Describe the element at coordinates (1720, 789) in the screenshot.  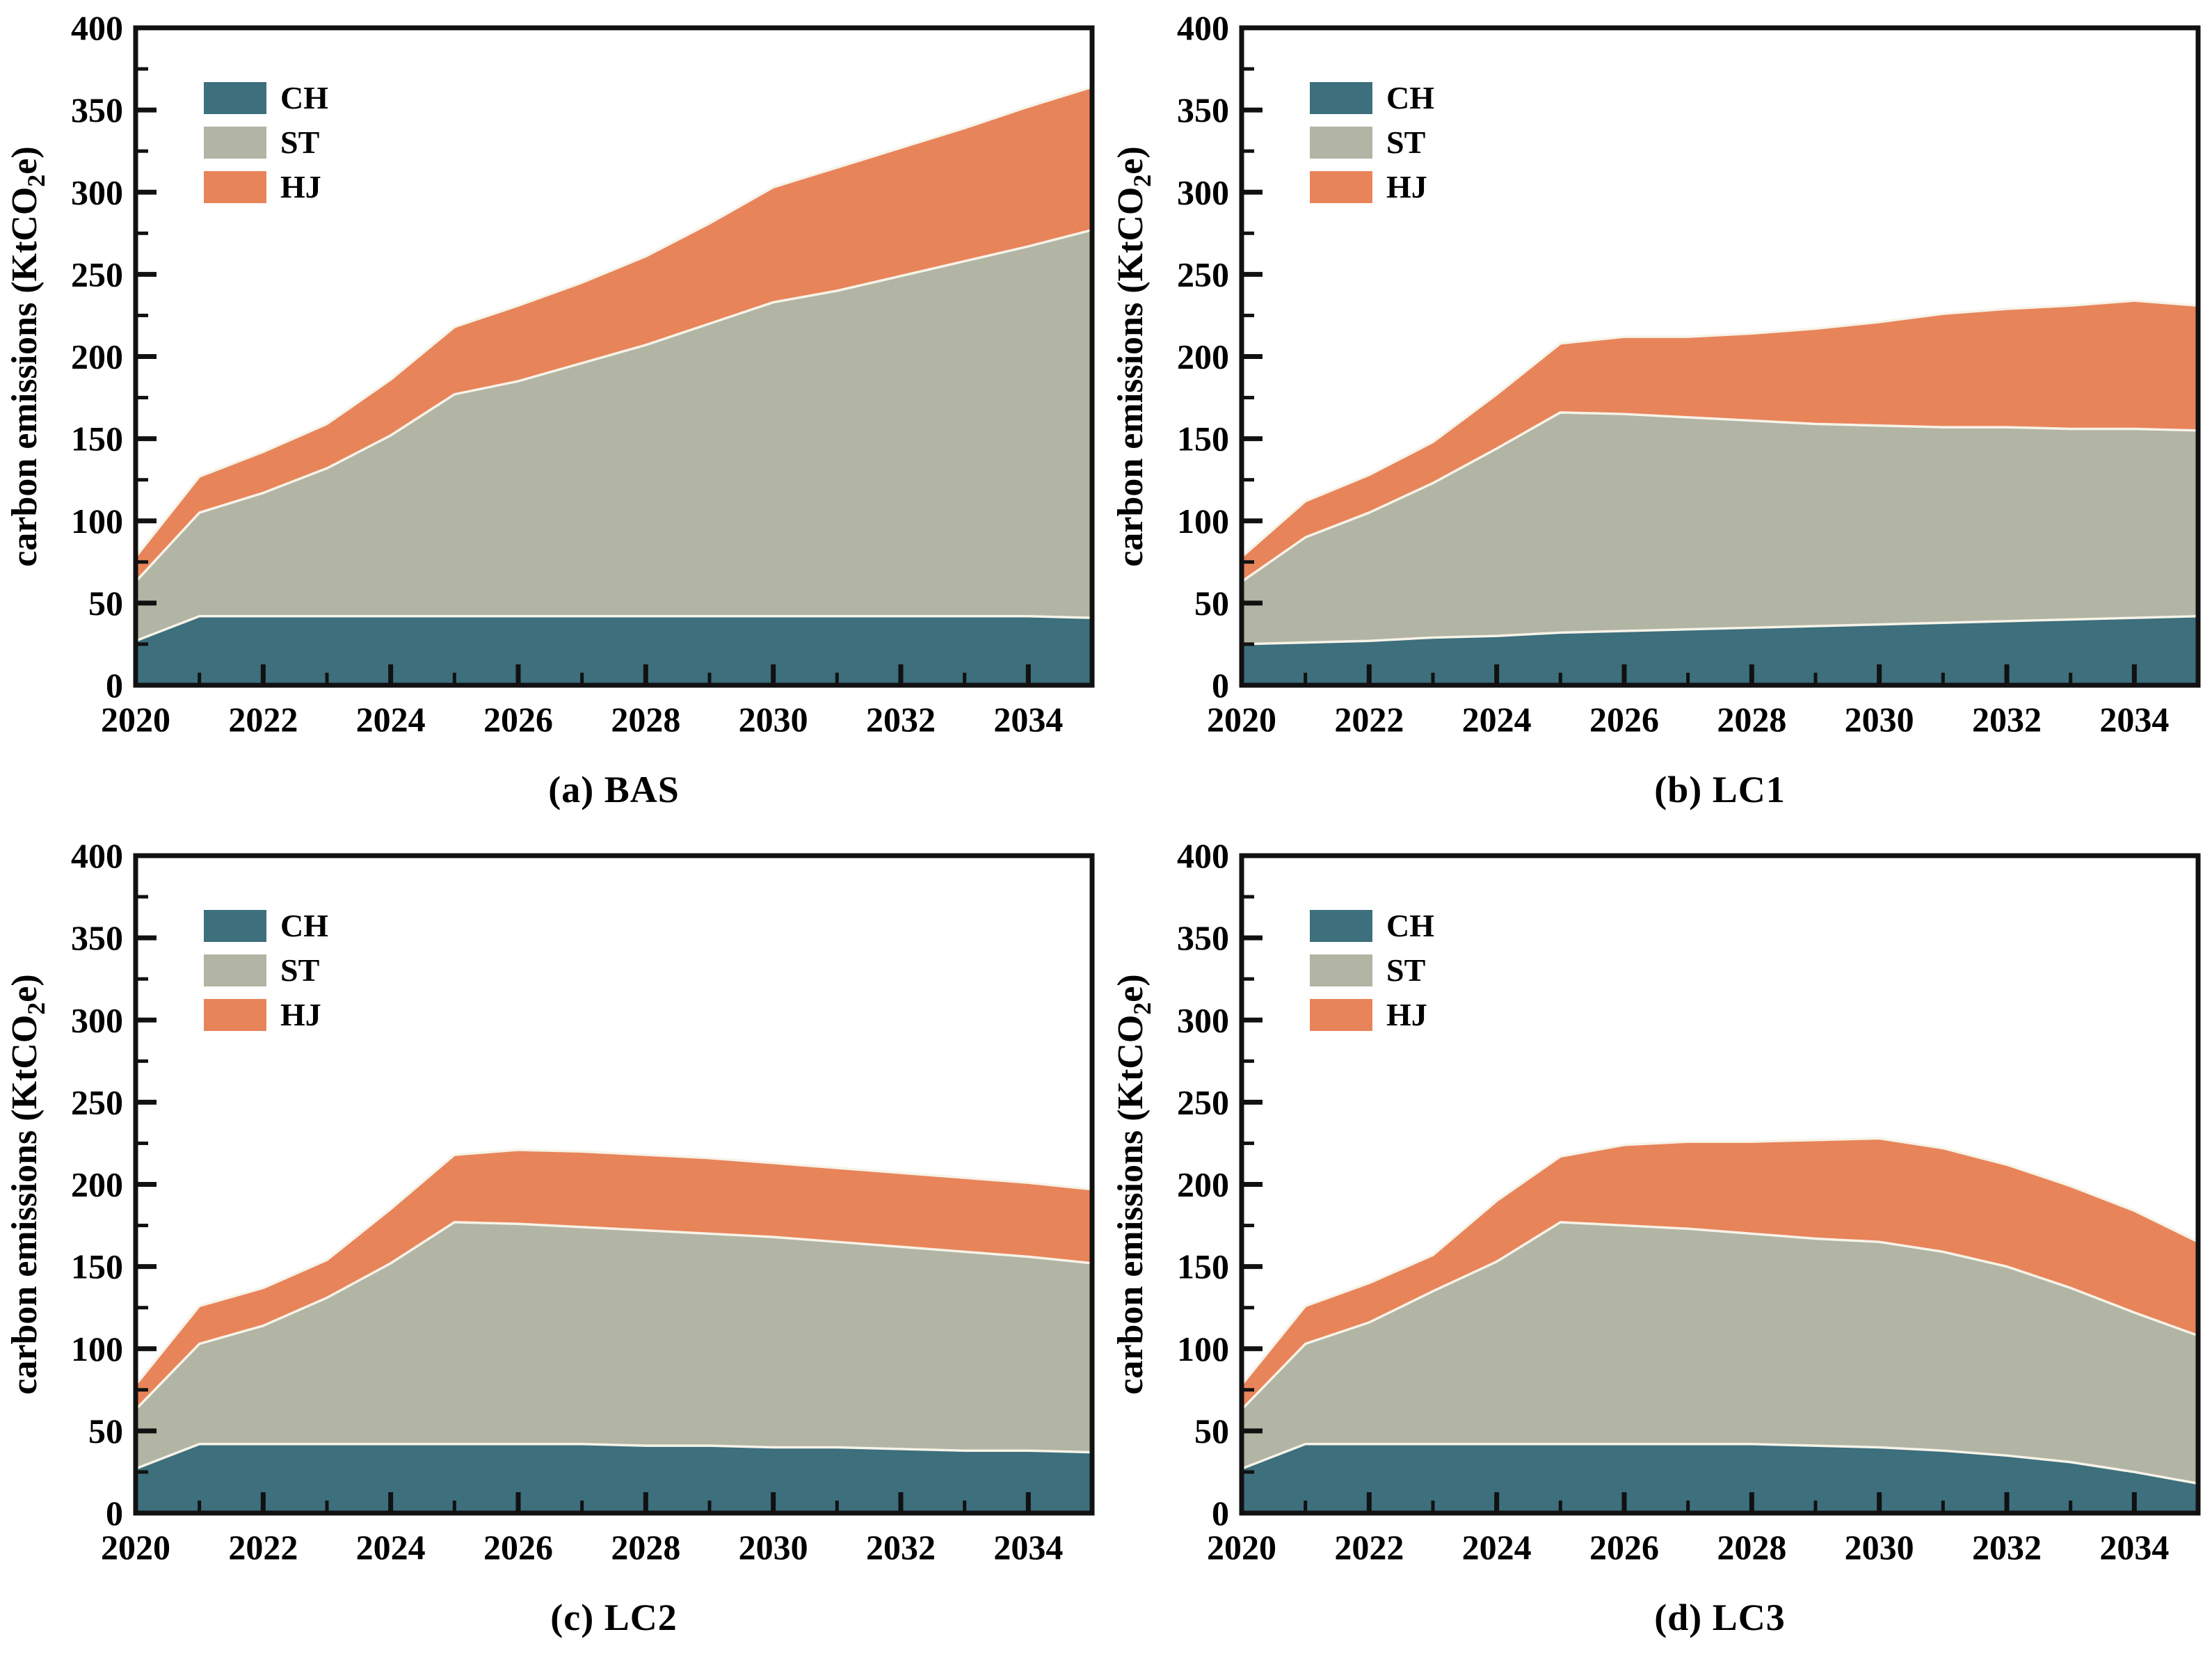
I see `caption-lc1: (b) LC1` at that location.